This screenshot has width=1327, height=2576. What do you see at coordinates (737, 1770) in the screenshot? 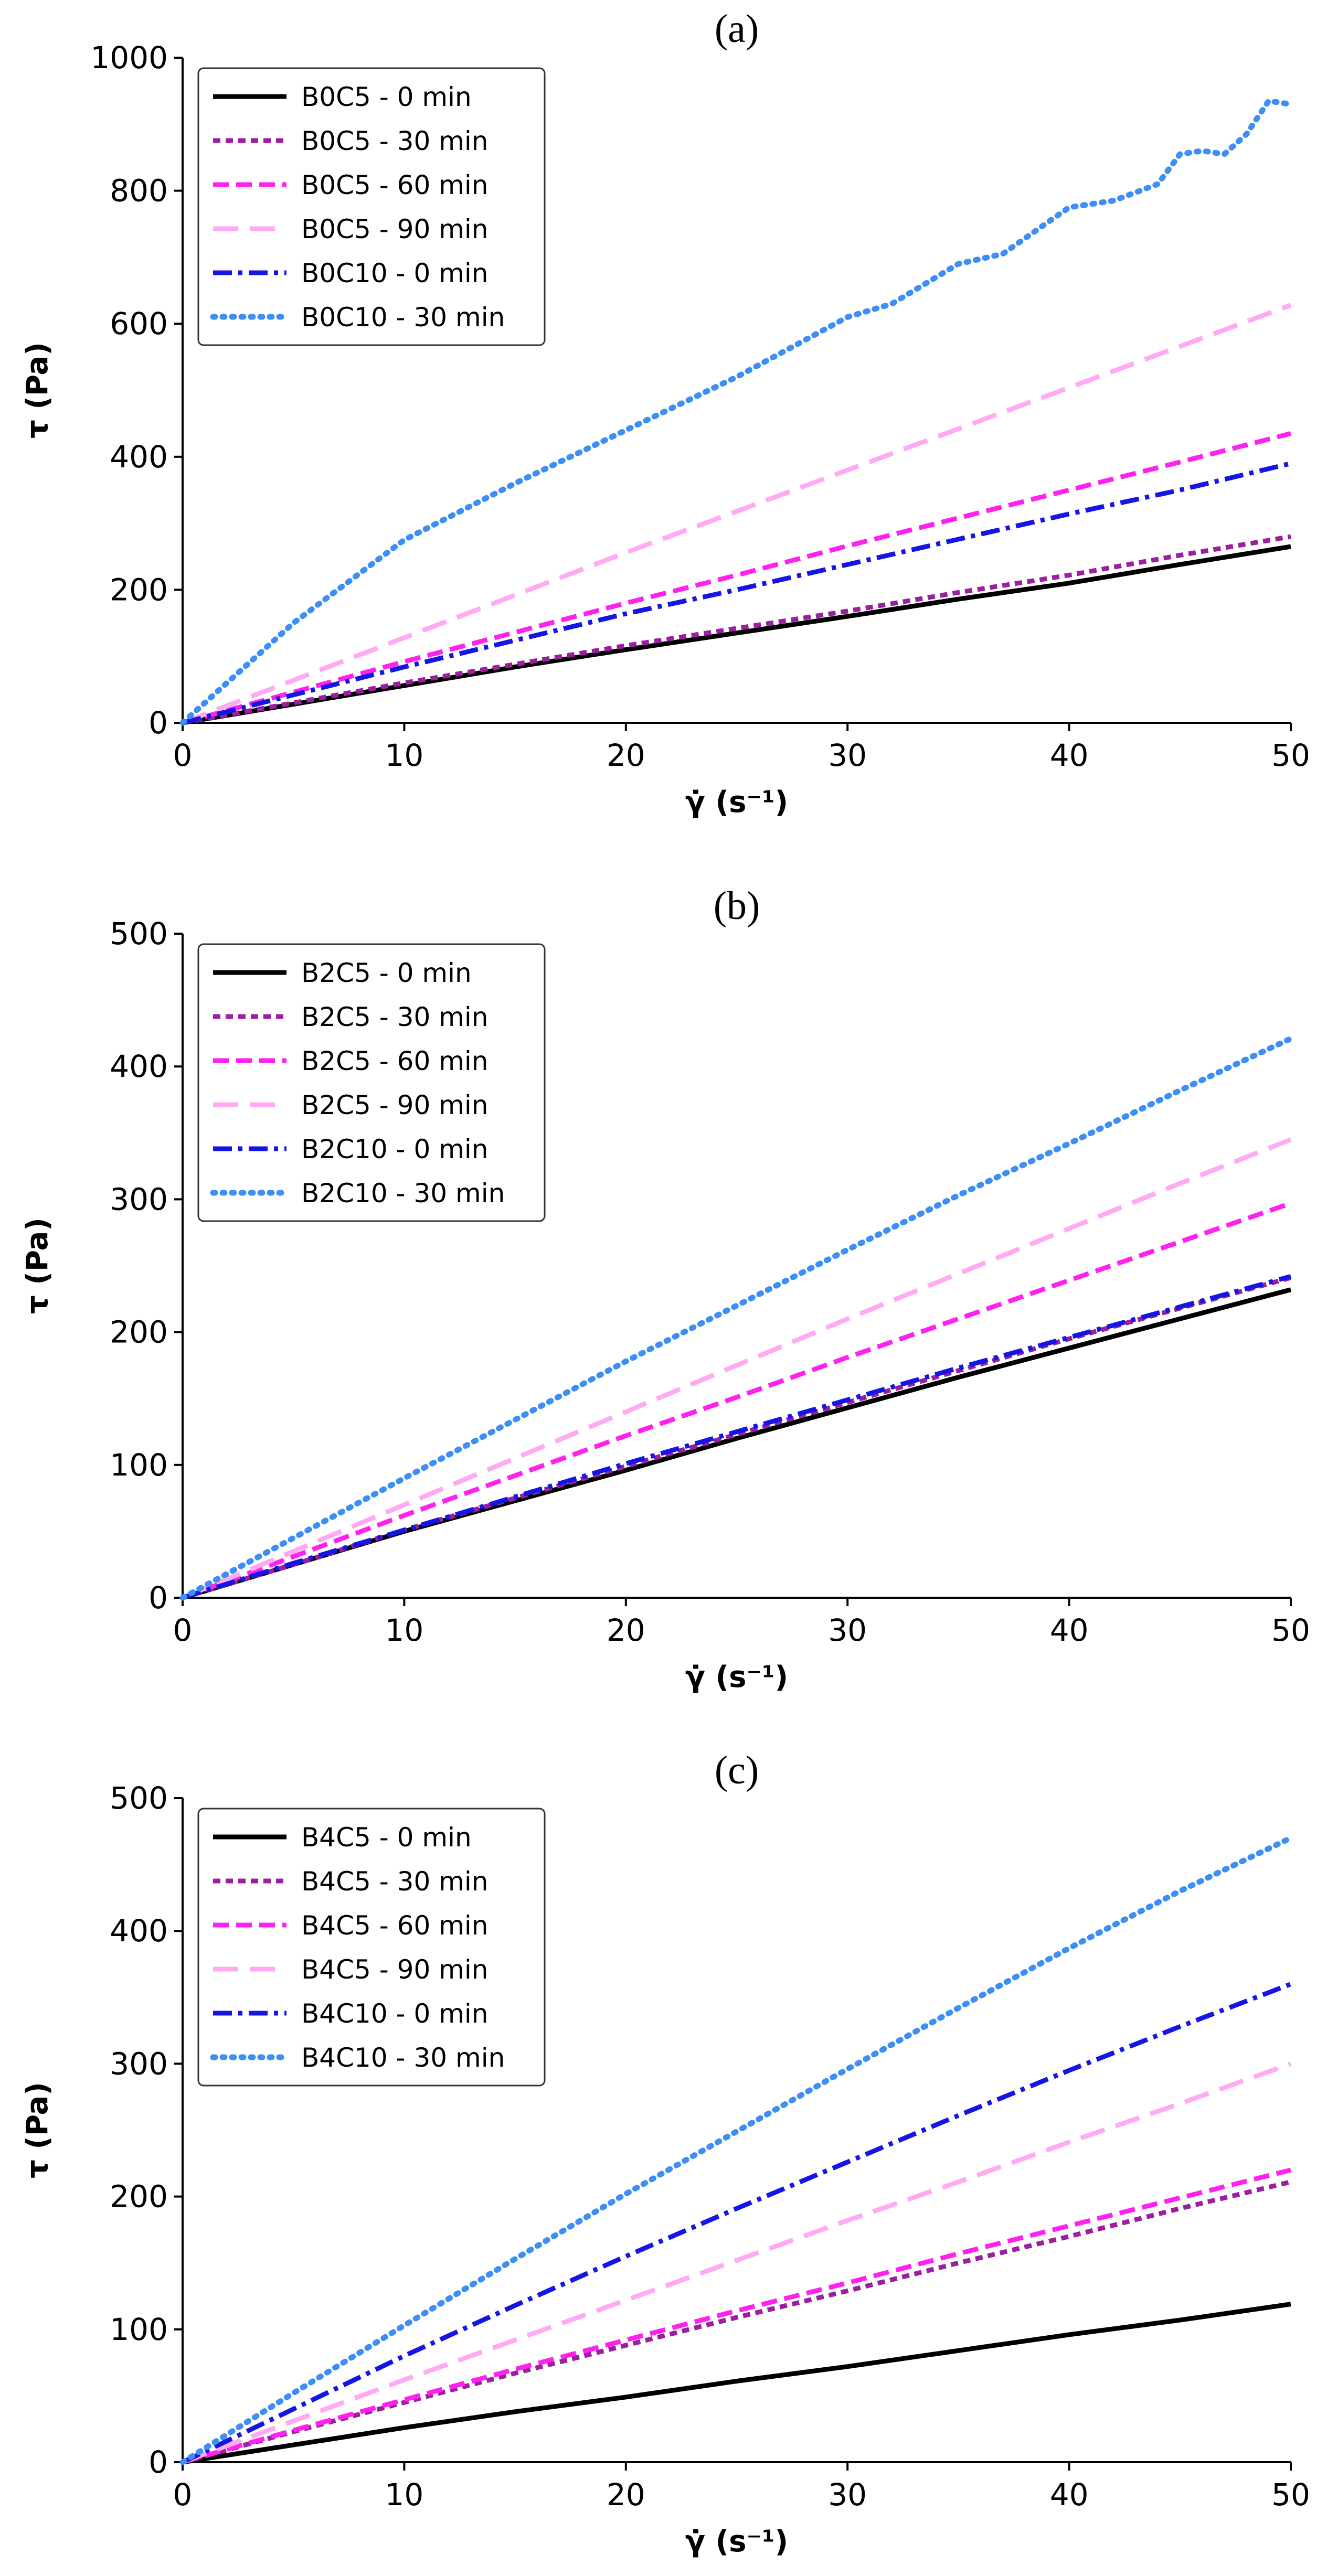
I see `chart-title: (c)` at bounding box center [737, 1770].